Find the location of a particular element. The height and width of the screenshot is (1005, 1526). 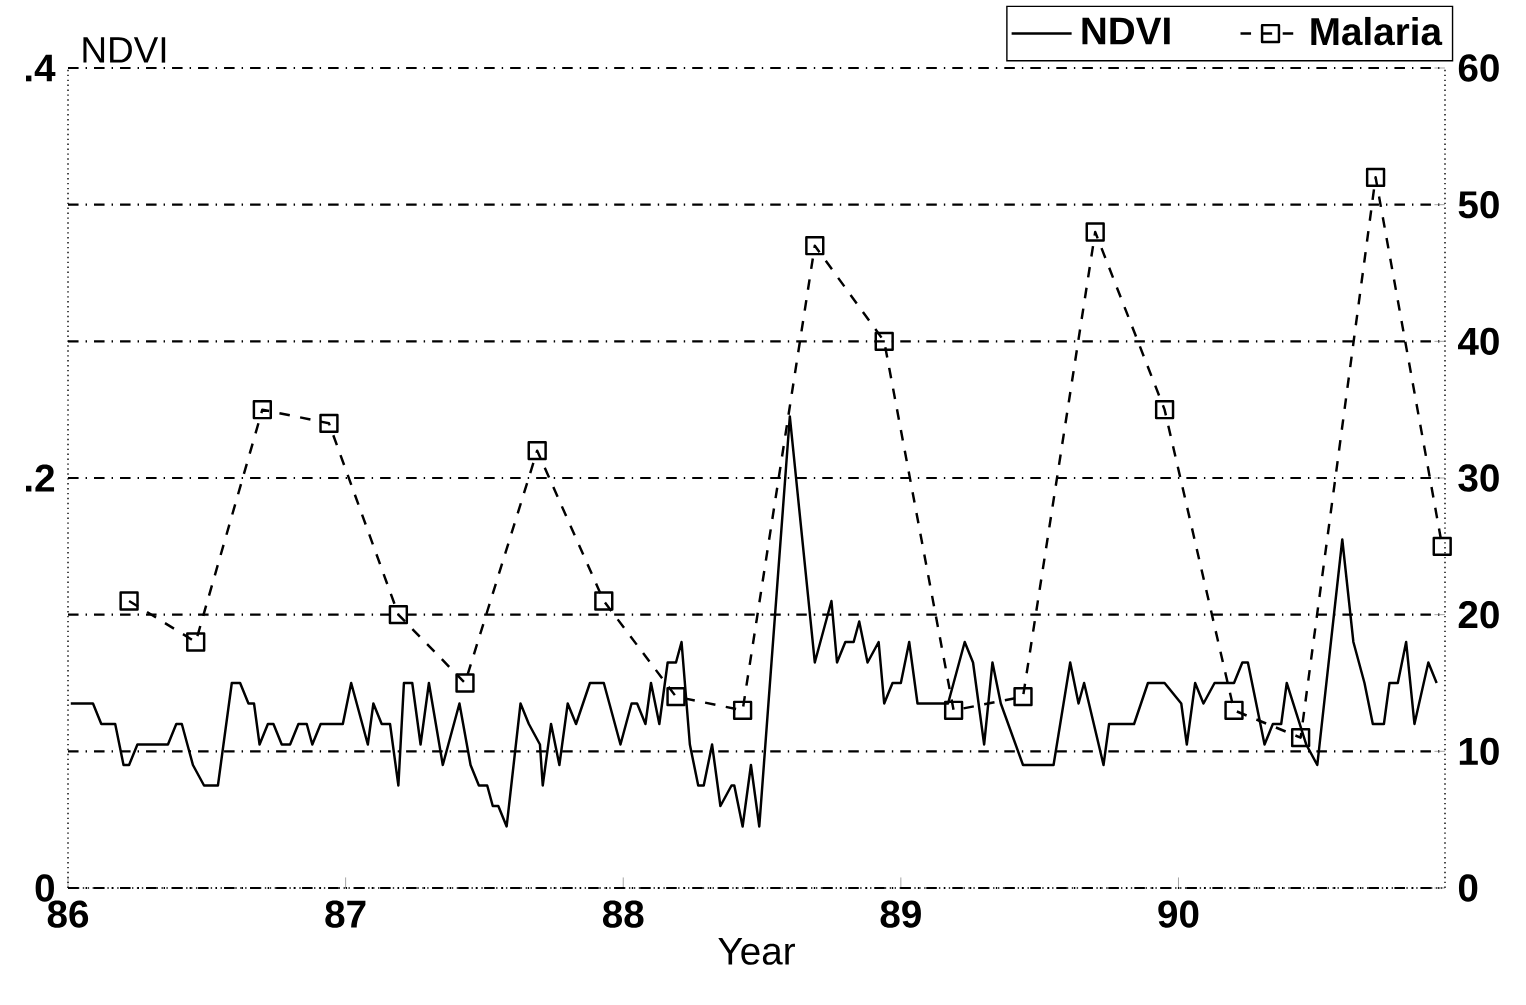

y-tick-label: .4 is located at coordinates (40, 68).